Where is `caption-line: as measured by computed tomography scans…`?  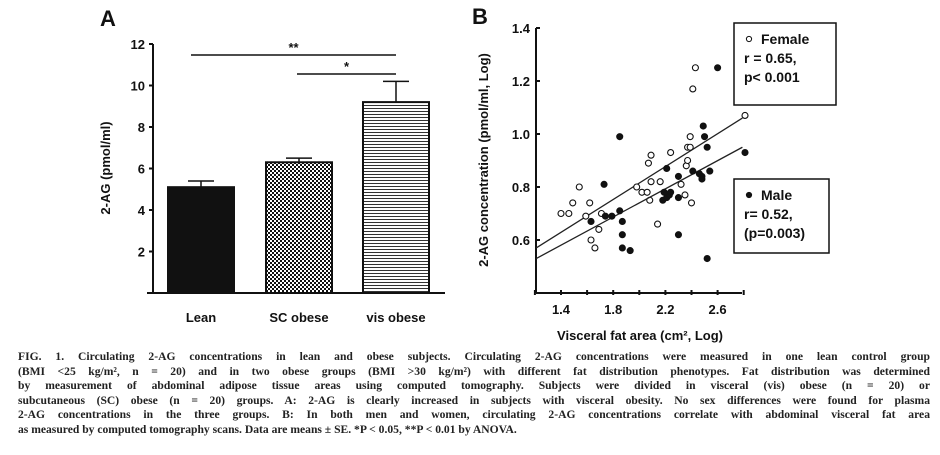
caption-line: as measured by computed tomography scans… is located at coordinates (267, 429).